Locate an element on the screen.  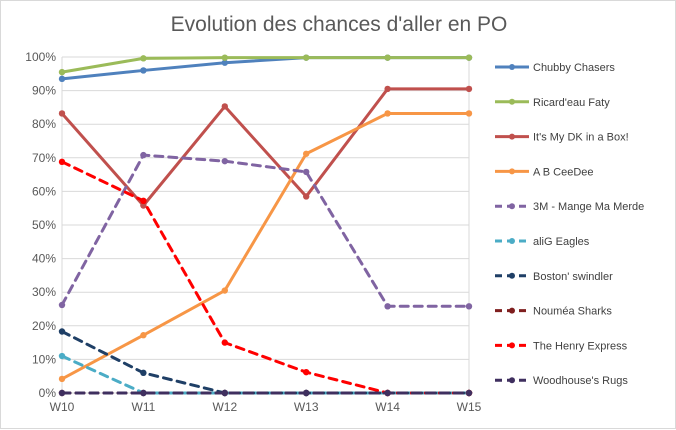
y-tick-label: 100% is located at coordinates (40, 57).